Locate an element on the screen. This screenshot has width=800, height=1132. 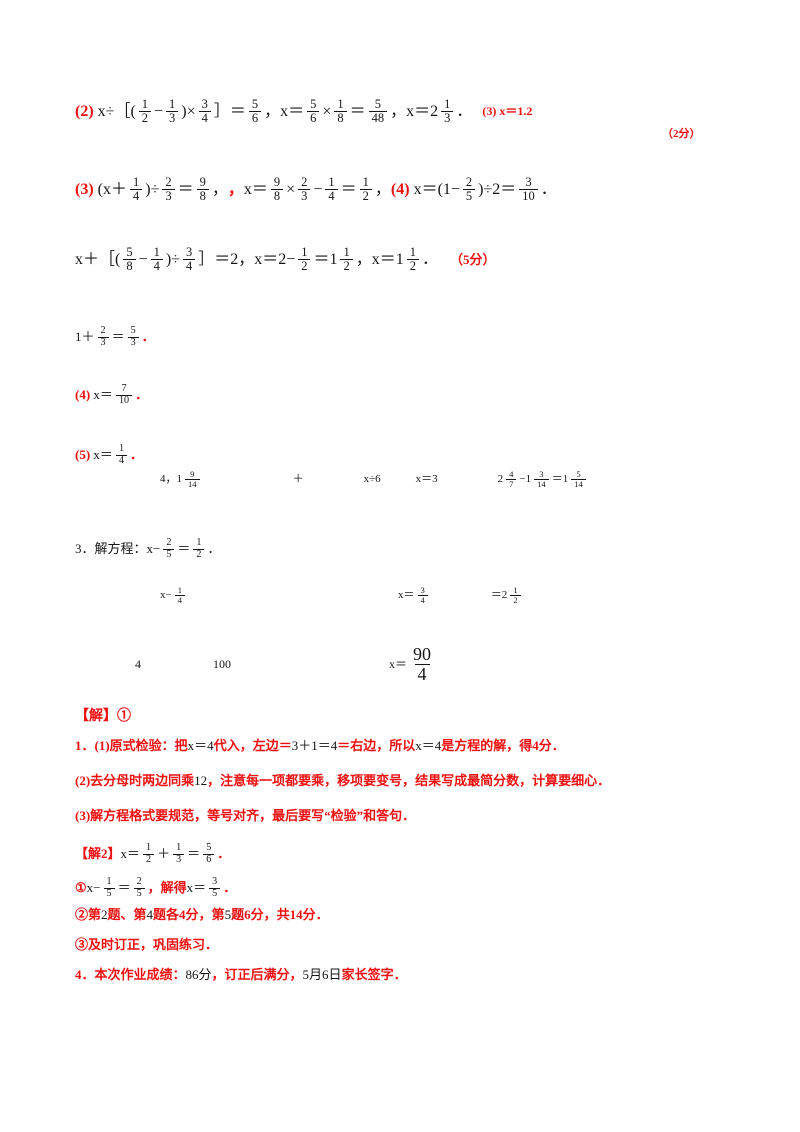
fraction-numerator: 4 is located at coordinates (511, 474).